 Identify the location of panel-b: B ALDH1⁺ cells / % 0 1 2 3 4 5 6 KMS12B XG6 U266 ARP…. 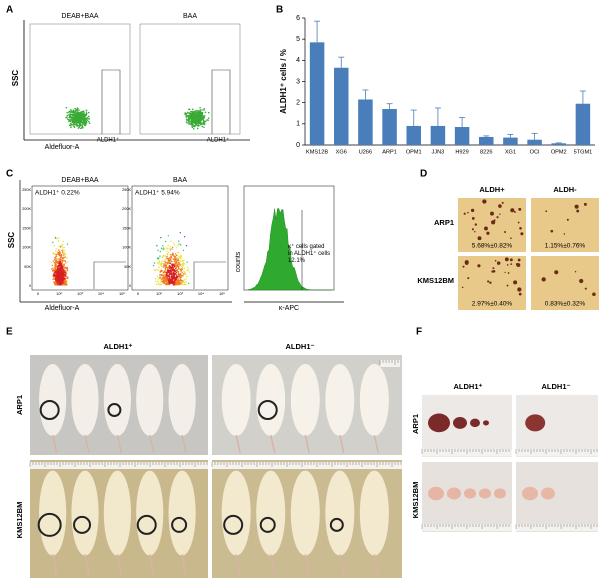
(435, 80).